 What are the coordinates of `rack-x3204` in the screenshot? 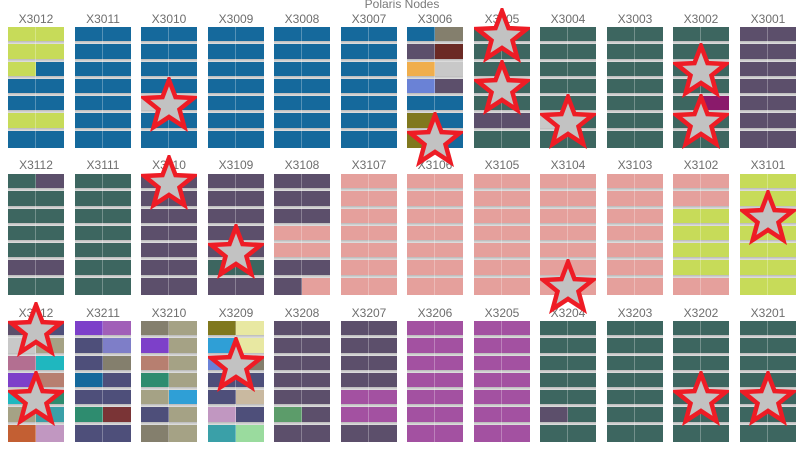 It's located at (568, 381).